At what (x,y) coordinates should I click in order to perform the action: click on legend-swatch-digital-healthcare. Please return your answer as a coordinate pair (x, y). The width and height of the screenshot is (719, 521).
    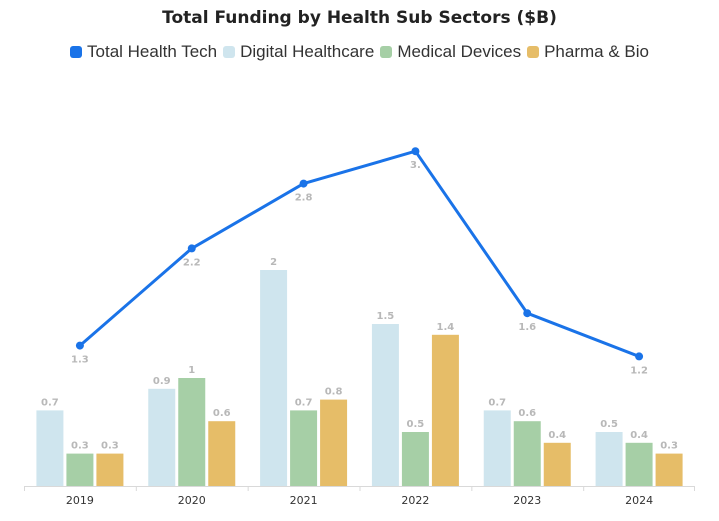
    Looking at the image, I should click on (229, 52).